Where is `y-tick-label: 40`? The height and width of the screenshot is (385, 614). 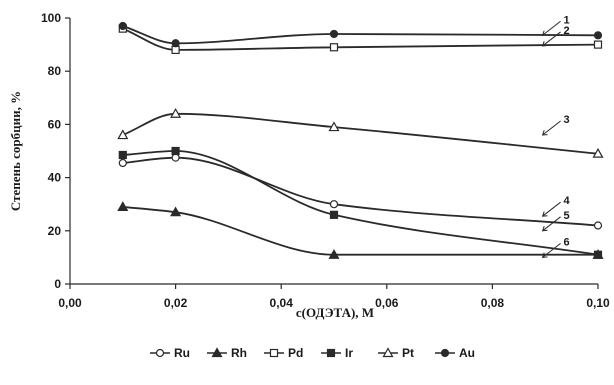 y-tick-label: 40 is located at coordinates (55, 178).